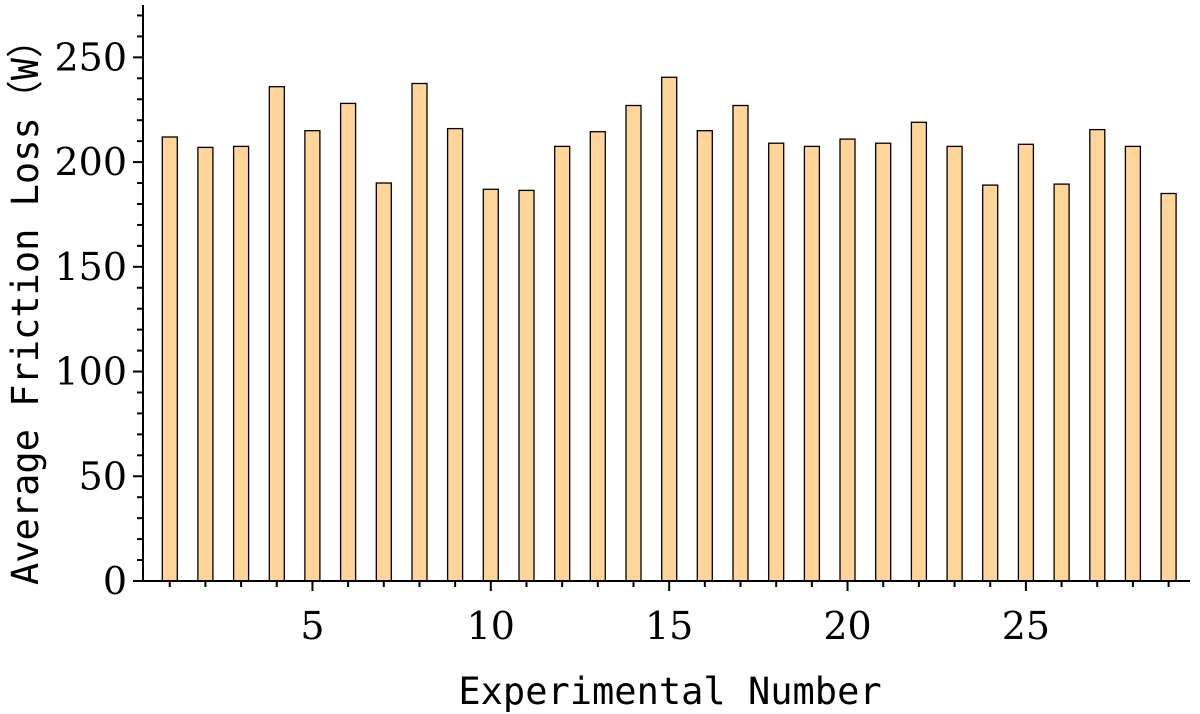 Image resolution: width=1200 pixels, height=714 pixels. Describe the element at coordinates (103, 476) in the screenshot. I see `y-tick-label: 50` at that location.